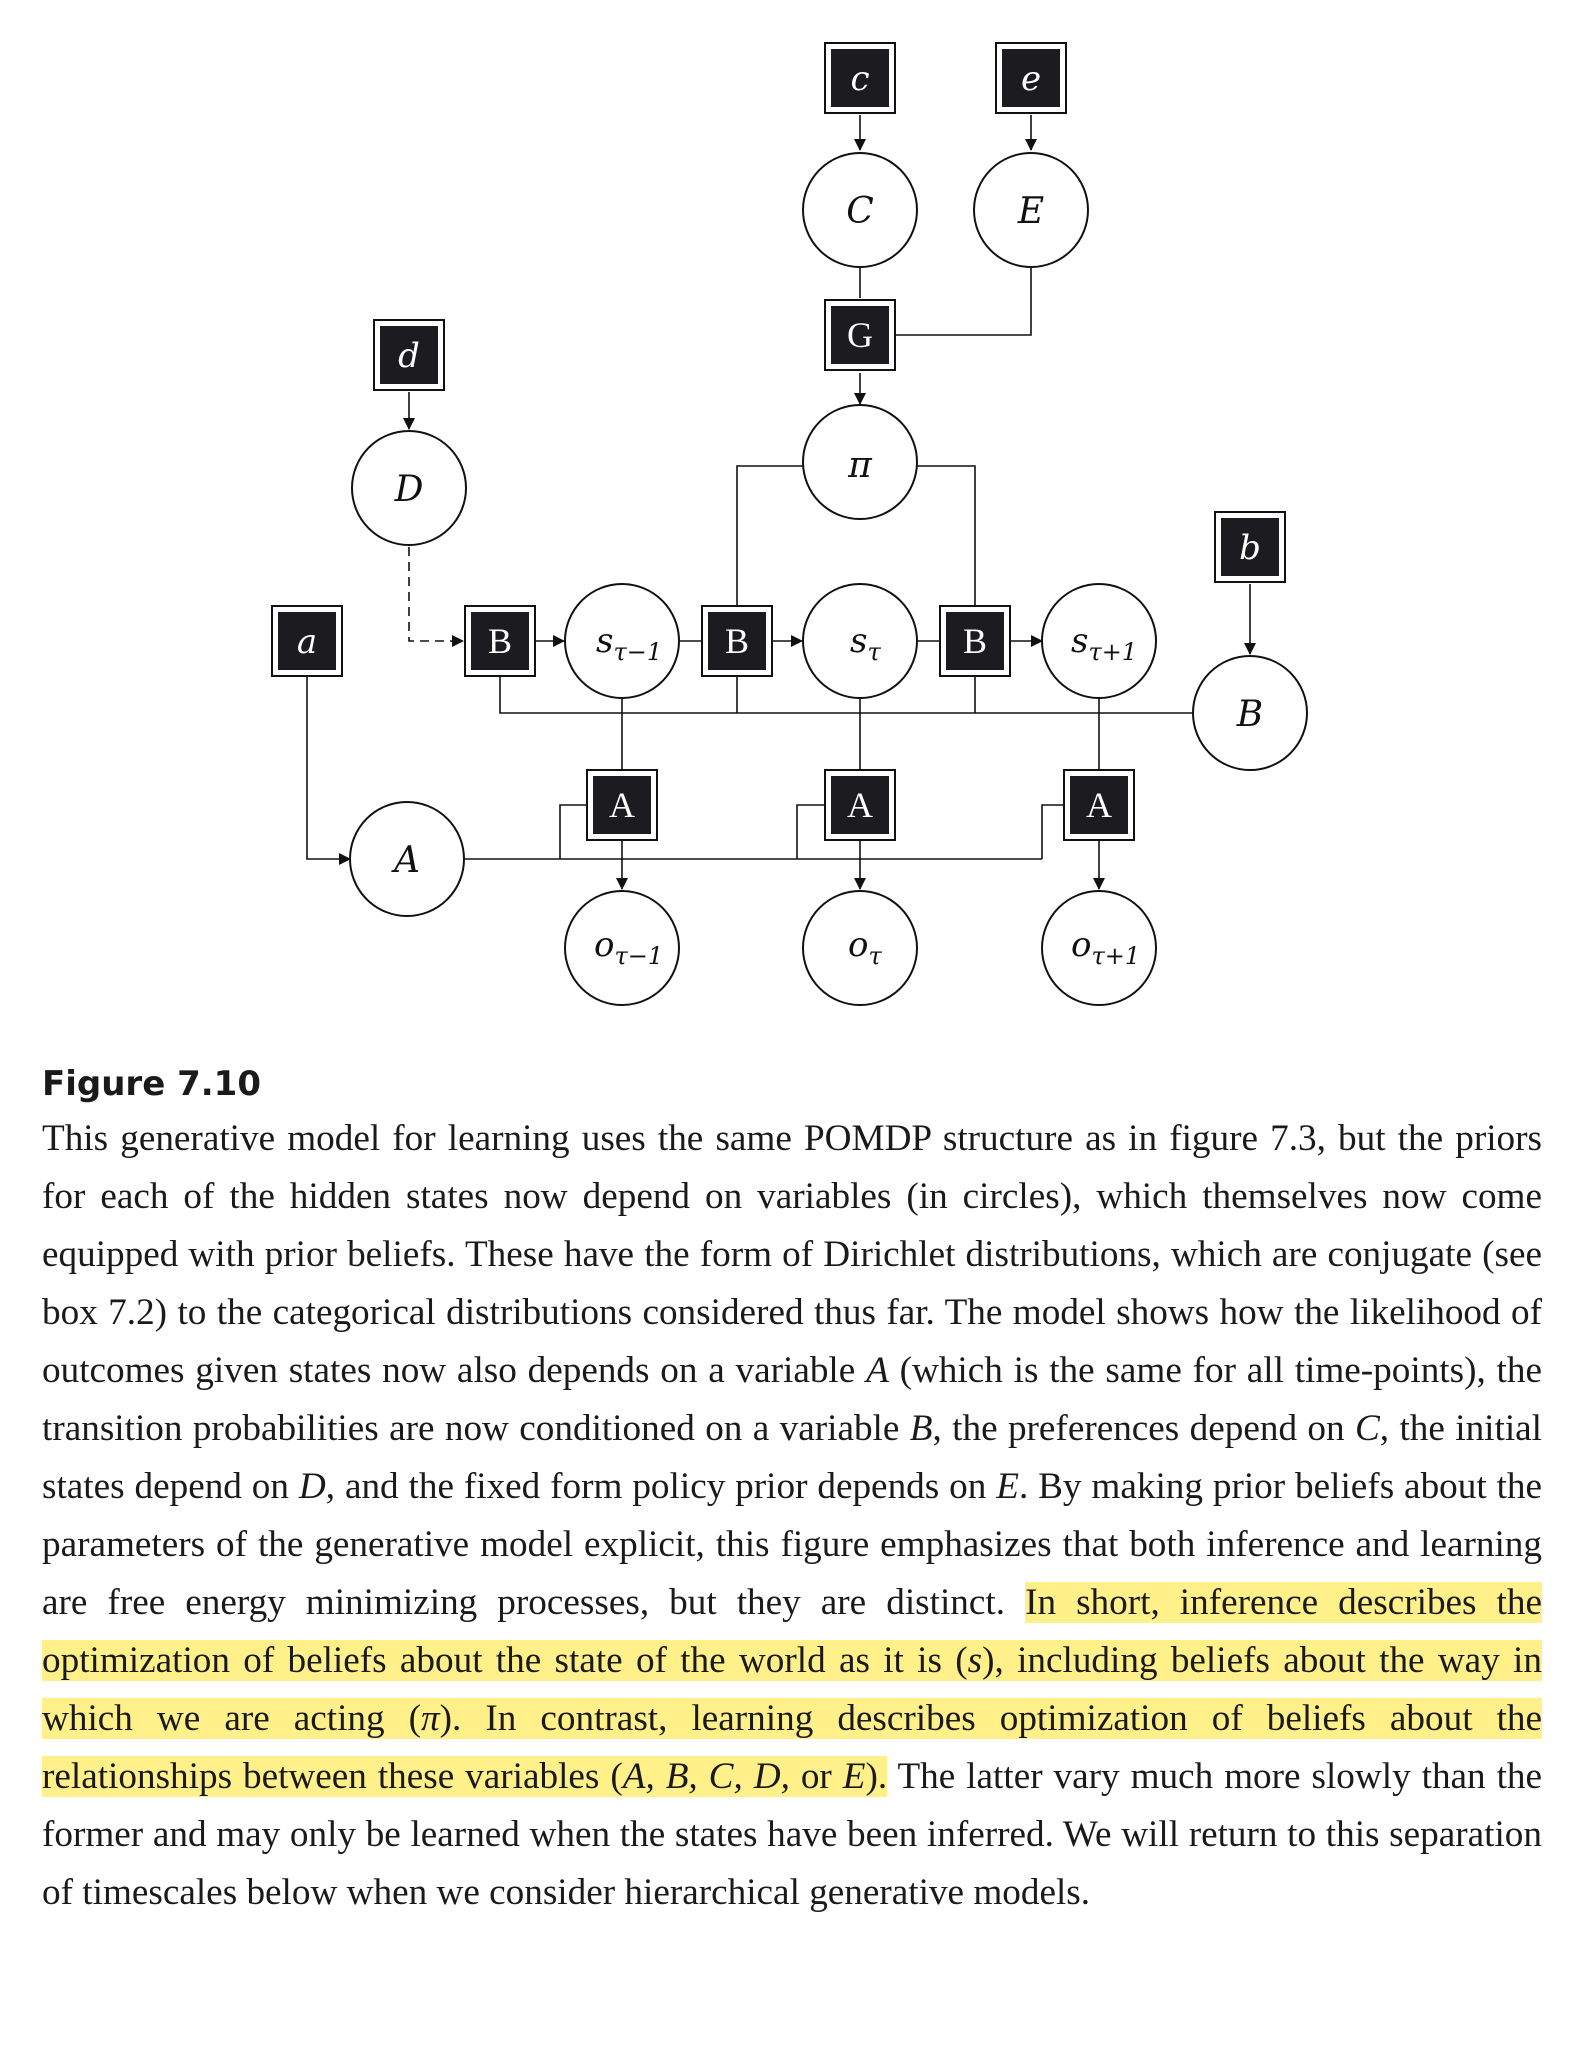  I want to click on node-a-box: a, so click(307, 641).